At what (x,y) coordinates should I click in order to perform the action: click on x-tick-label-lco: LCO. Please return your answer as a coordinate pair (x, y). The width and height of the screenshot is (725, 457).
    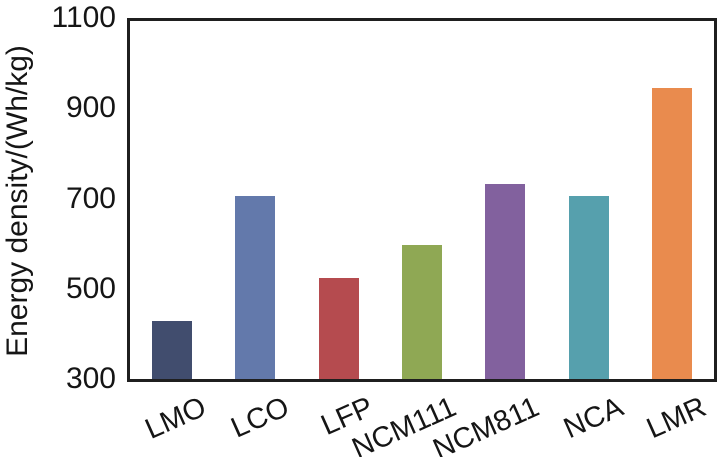
    Looking at the image, I should click on (260, 418).